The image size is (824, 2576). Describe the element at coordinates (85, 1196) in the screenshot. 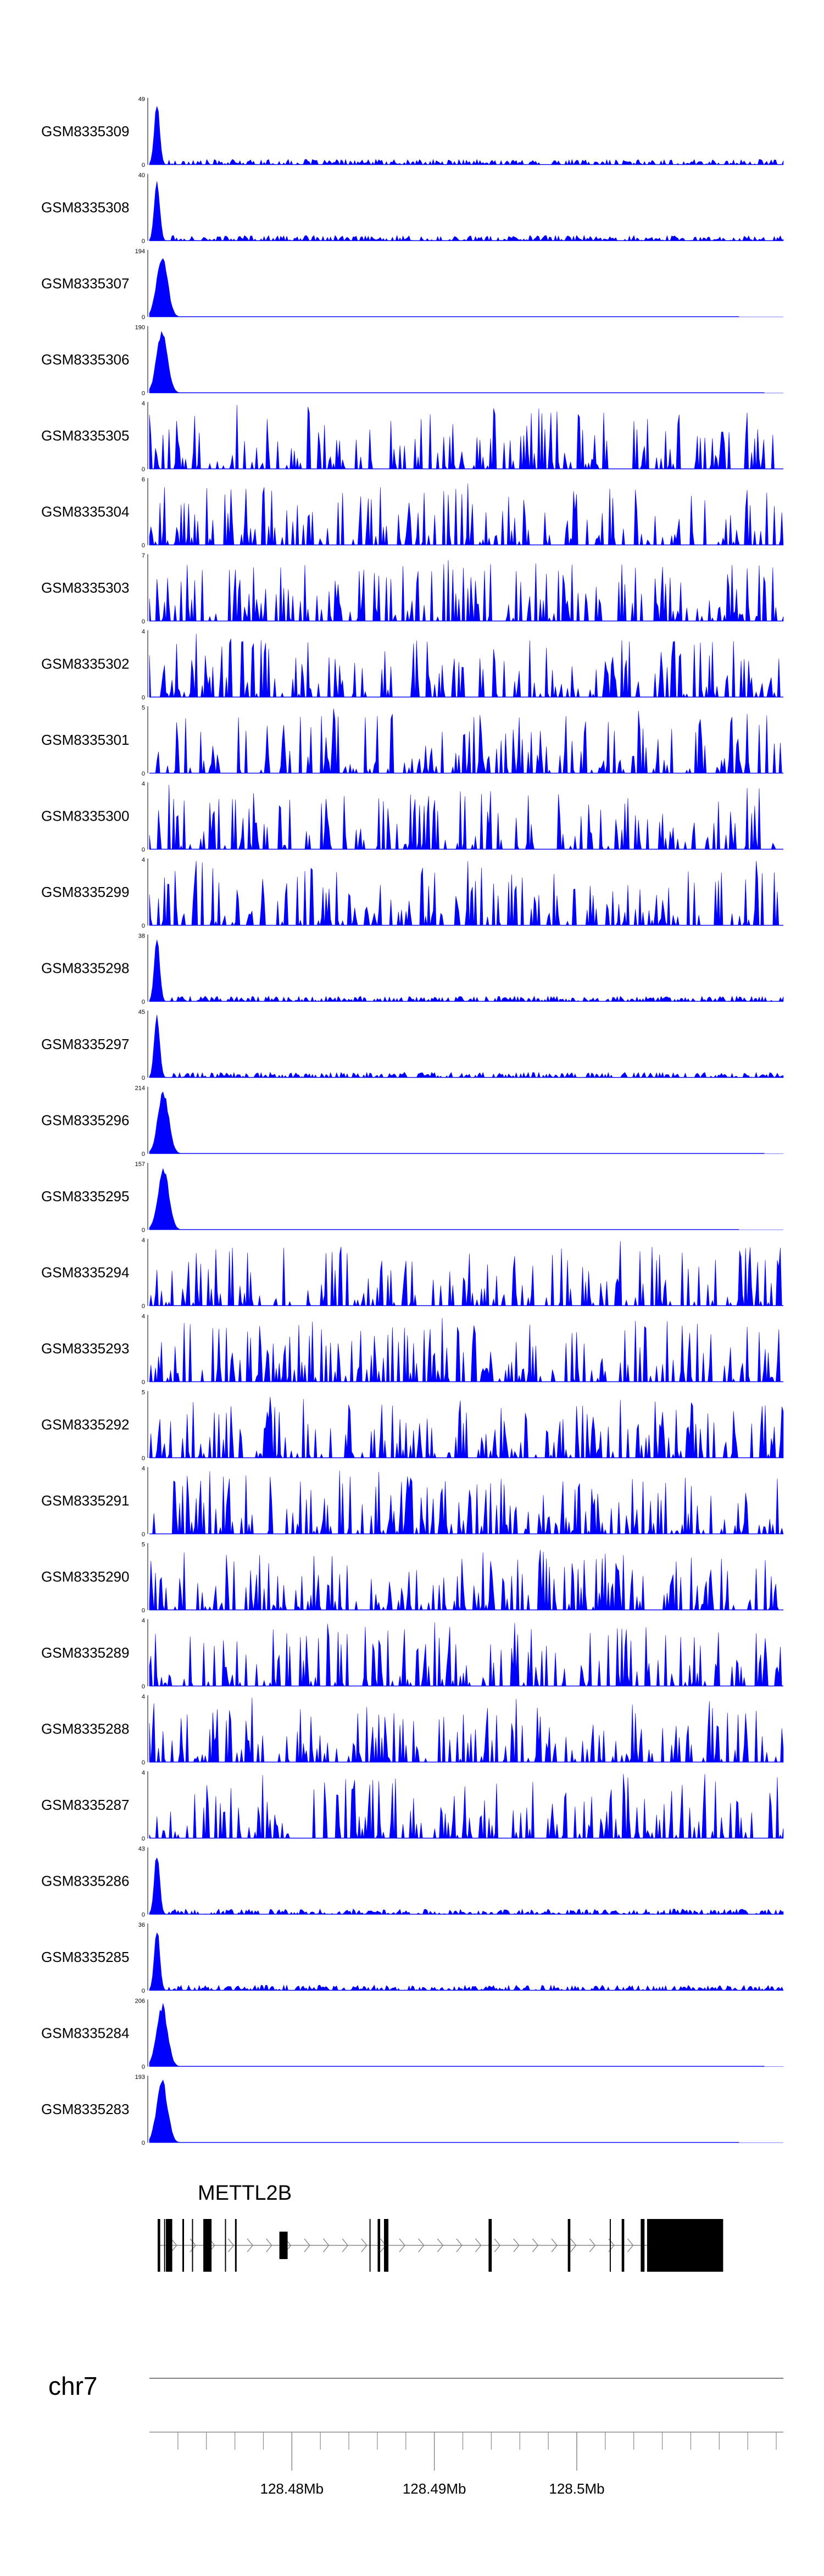

I see `track-label: GSM8335295` at that location.